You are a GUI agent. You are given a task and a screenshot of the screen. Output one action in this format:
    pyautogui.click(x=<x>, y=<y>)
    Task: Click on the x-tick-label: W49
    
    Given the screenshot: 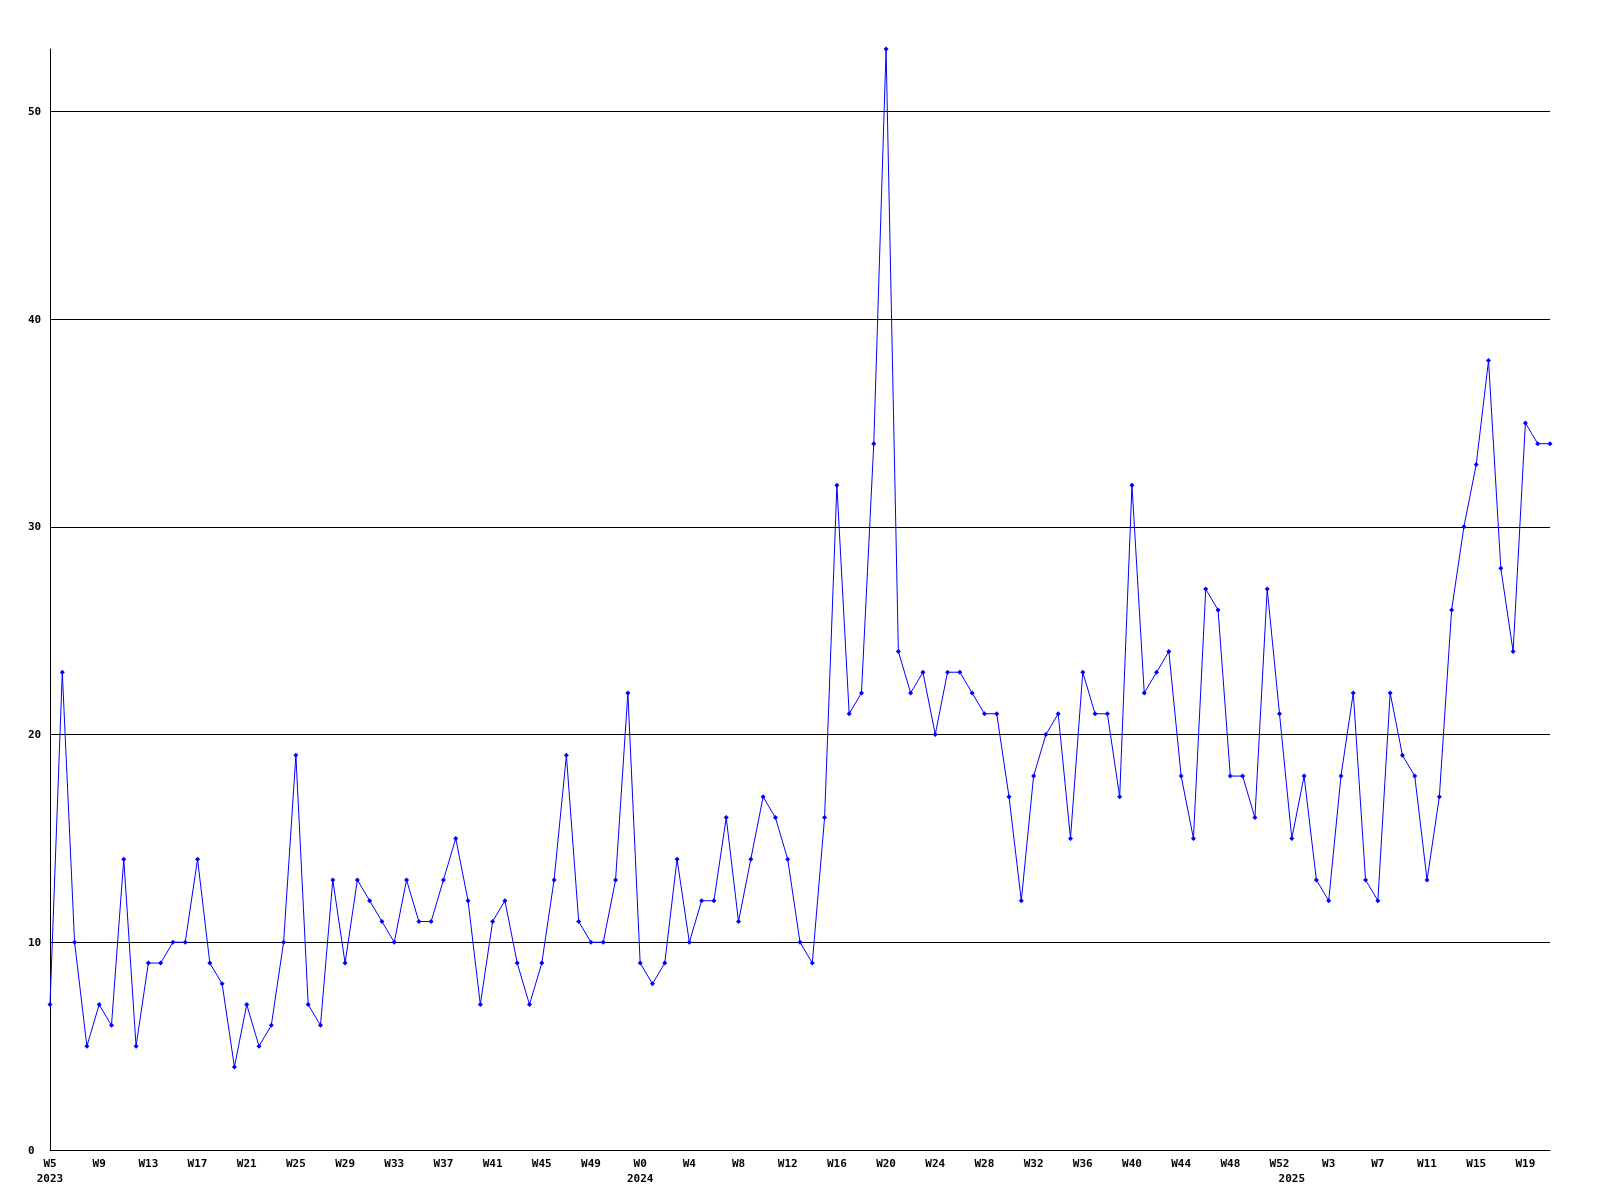 What is the action you would take?
    pyautogui.click(x=591, y=1163)
    